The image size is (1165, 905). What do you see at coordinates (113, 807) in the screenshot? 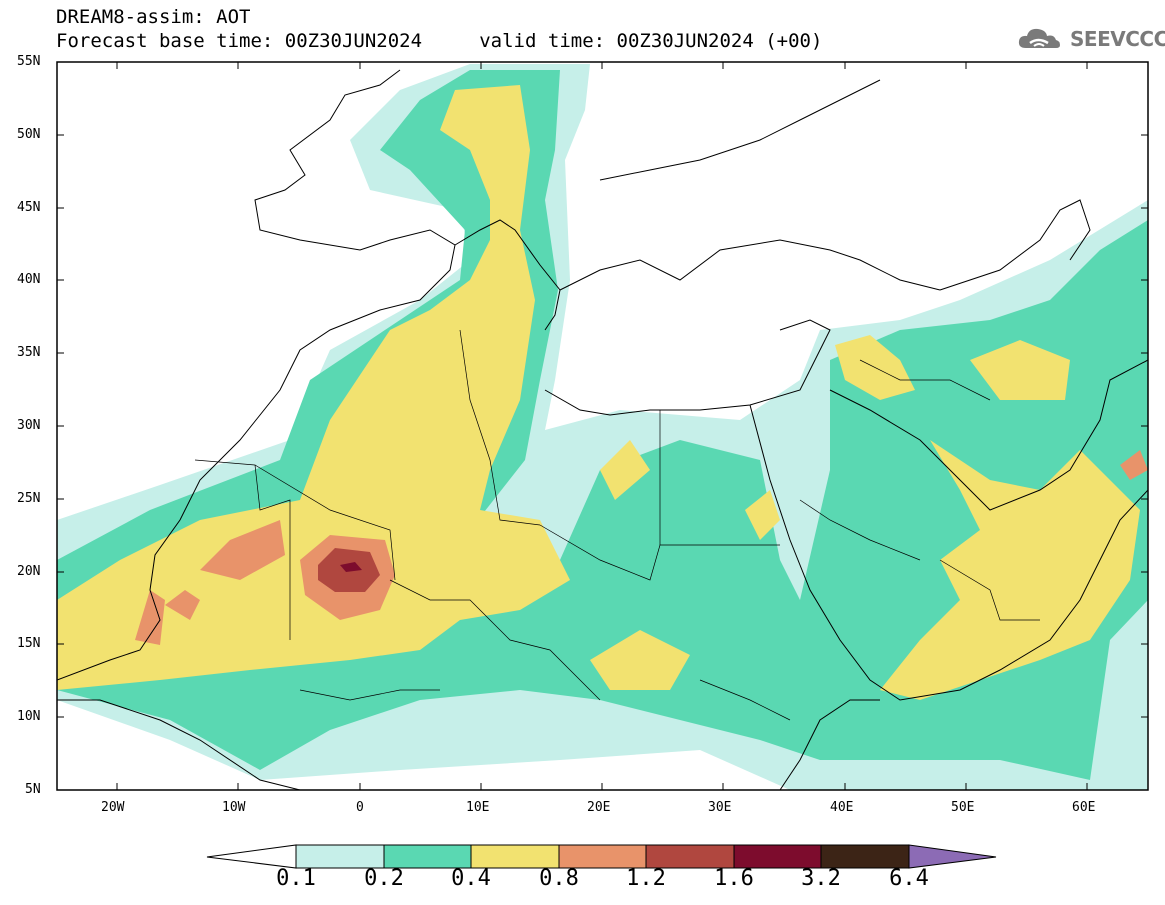
I see `lon-label: 20W` at bounding box center [113, 807].